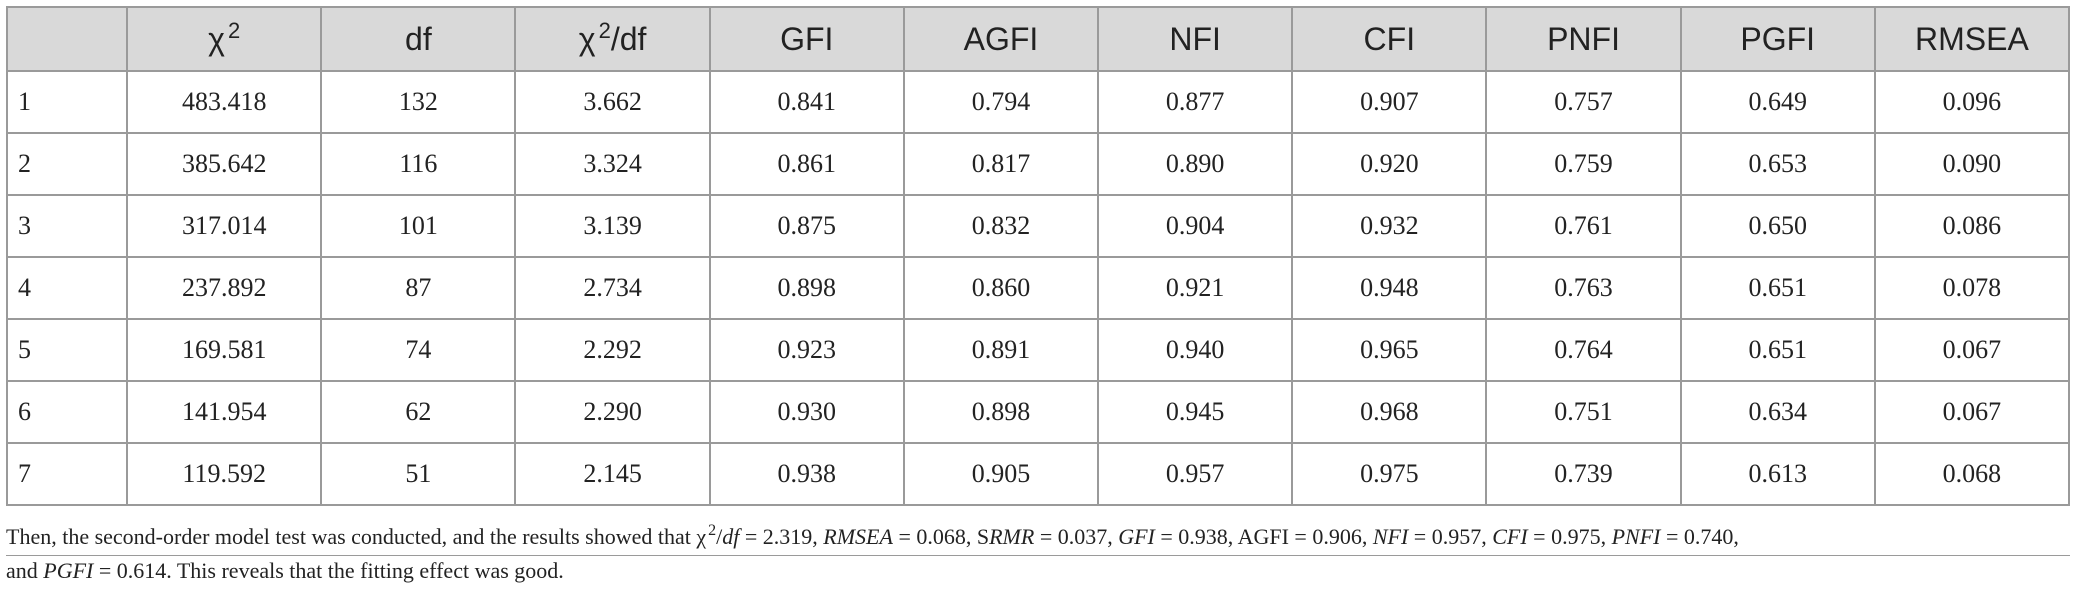  Describe the element at coordinates (1195, 474) in the screenshot. I see `table-cell: 0.957` at that location.